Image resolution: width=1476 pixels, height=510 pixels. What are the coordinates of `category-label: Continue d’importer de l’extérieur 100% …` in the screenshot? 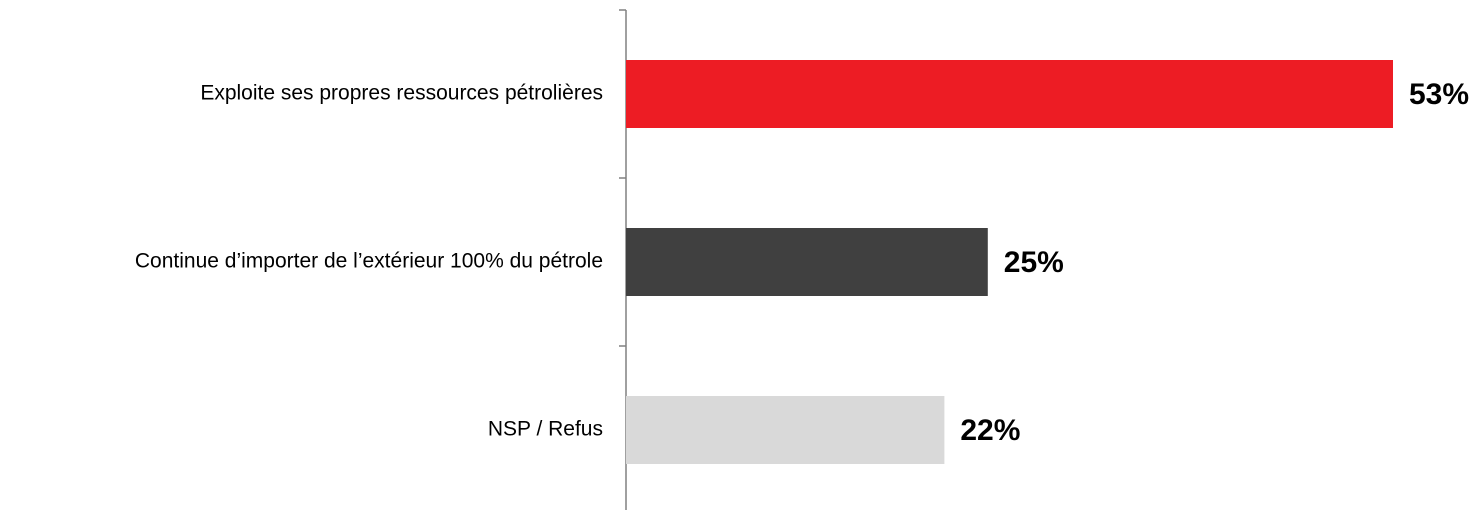 It's located at (369, 261).